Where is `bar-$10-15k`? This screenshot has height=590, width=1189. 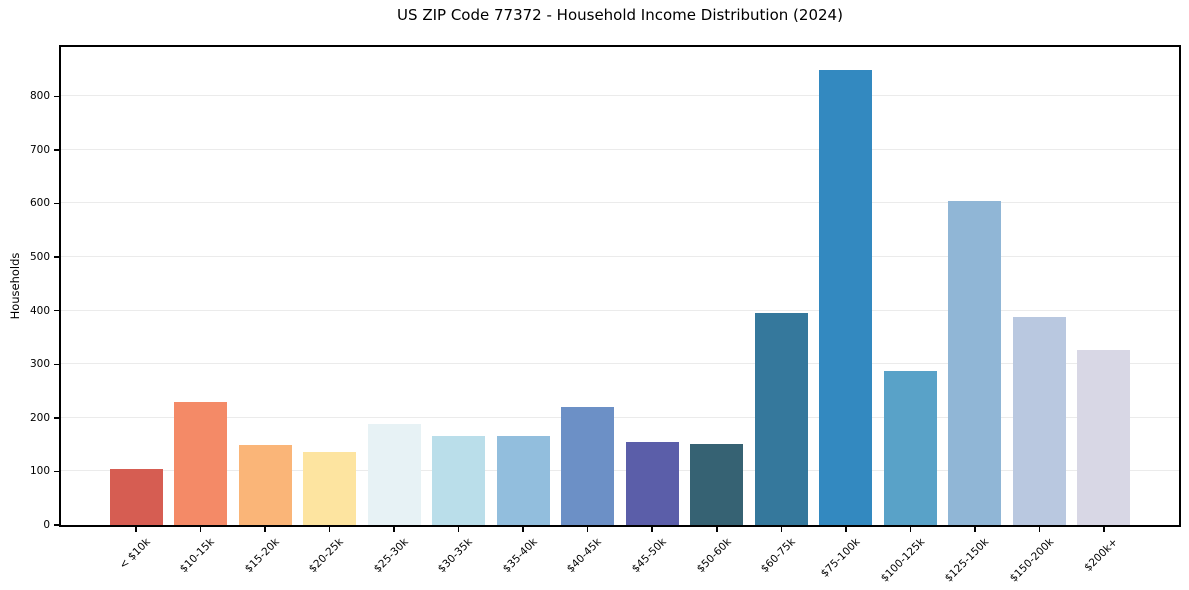
bar-$10-15k is located at coordinates (201, 463).